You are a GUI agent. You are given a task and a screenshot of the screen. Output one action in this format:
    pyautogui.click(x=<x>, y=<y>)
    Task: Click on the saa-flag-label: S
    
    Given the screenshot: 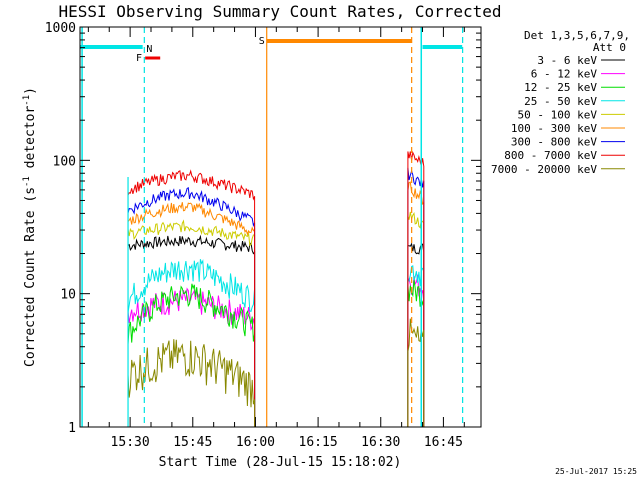 What is the action you would take?
    pyautogui.click(x=262, y=41)
    